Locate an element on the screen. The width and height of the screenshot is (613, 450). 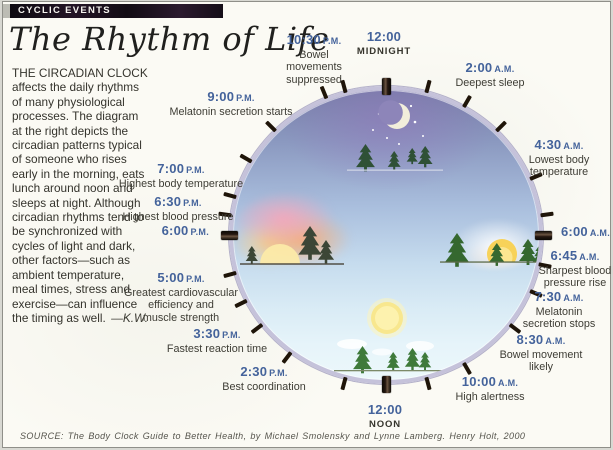
clock-event-description: Bowel is located at coordinates (314, 55).